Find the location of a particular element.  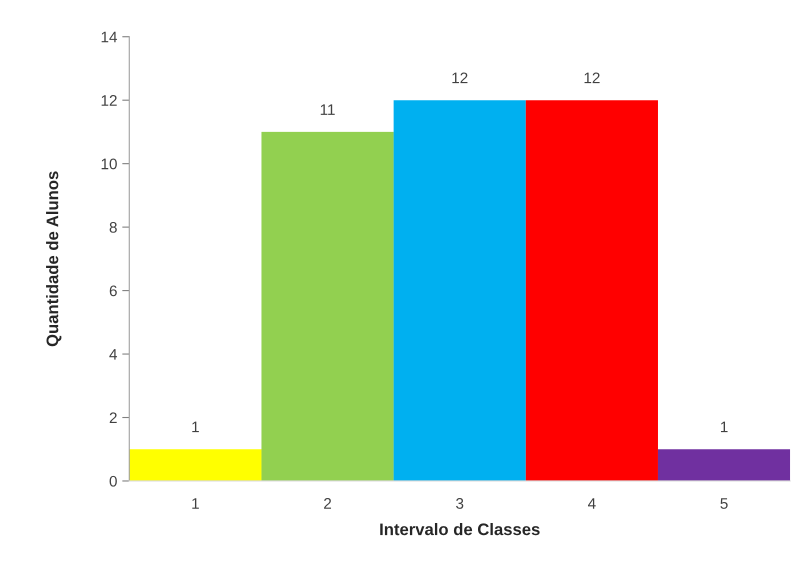

x-tick-label: 3 is located at coordinates (460, 503).